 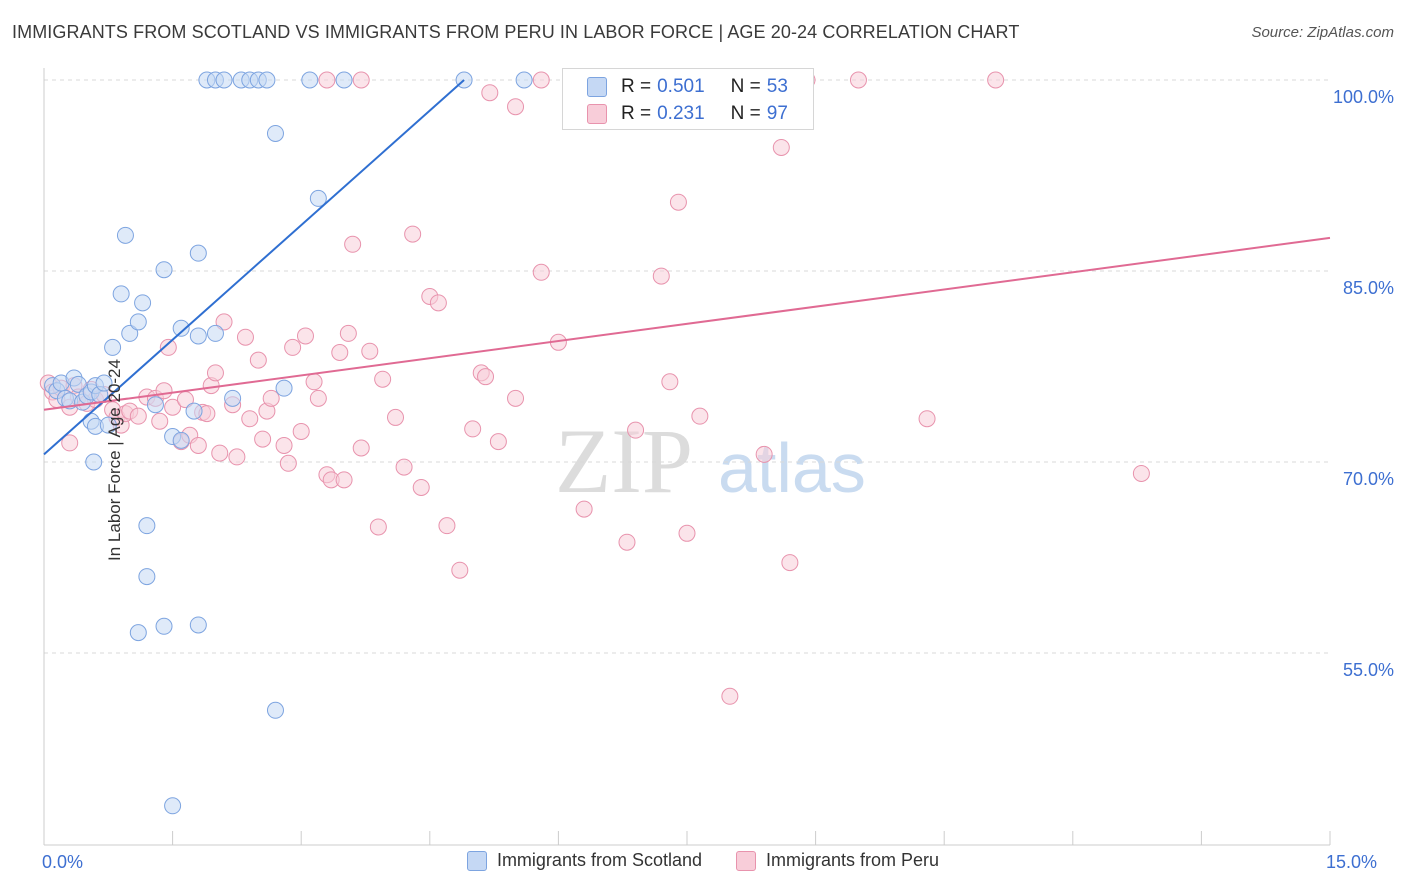 I want to click on scotland-swatch, so click(x=597, y=87).